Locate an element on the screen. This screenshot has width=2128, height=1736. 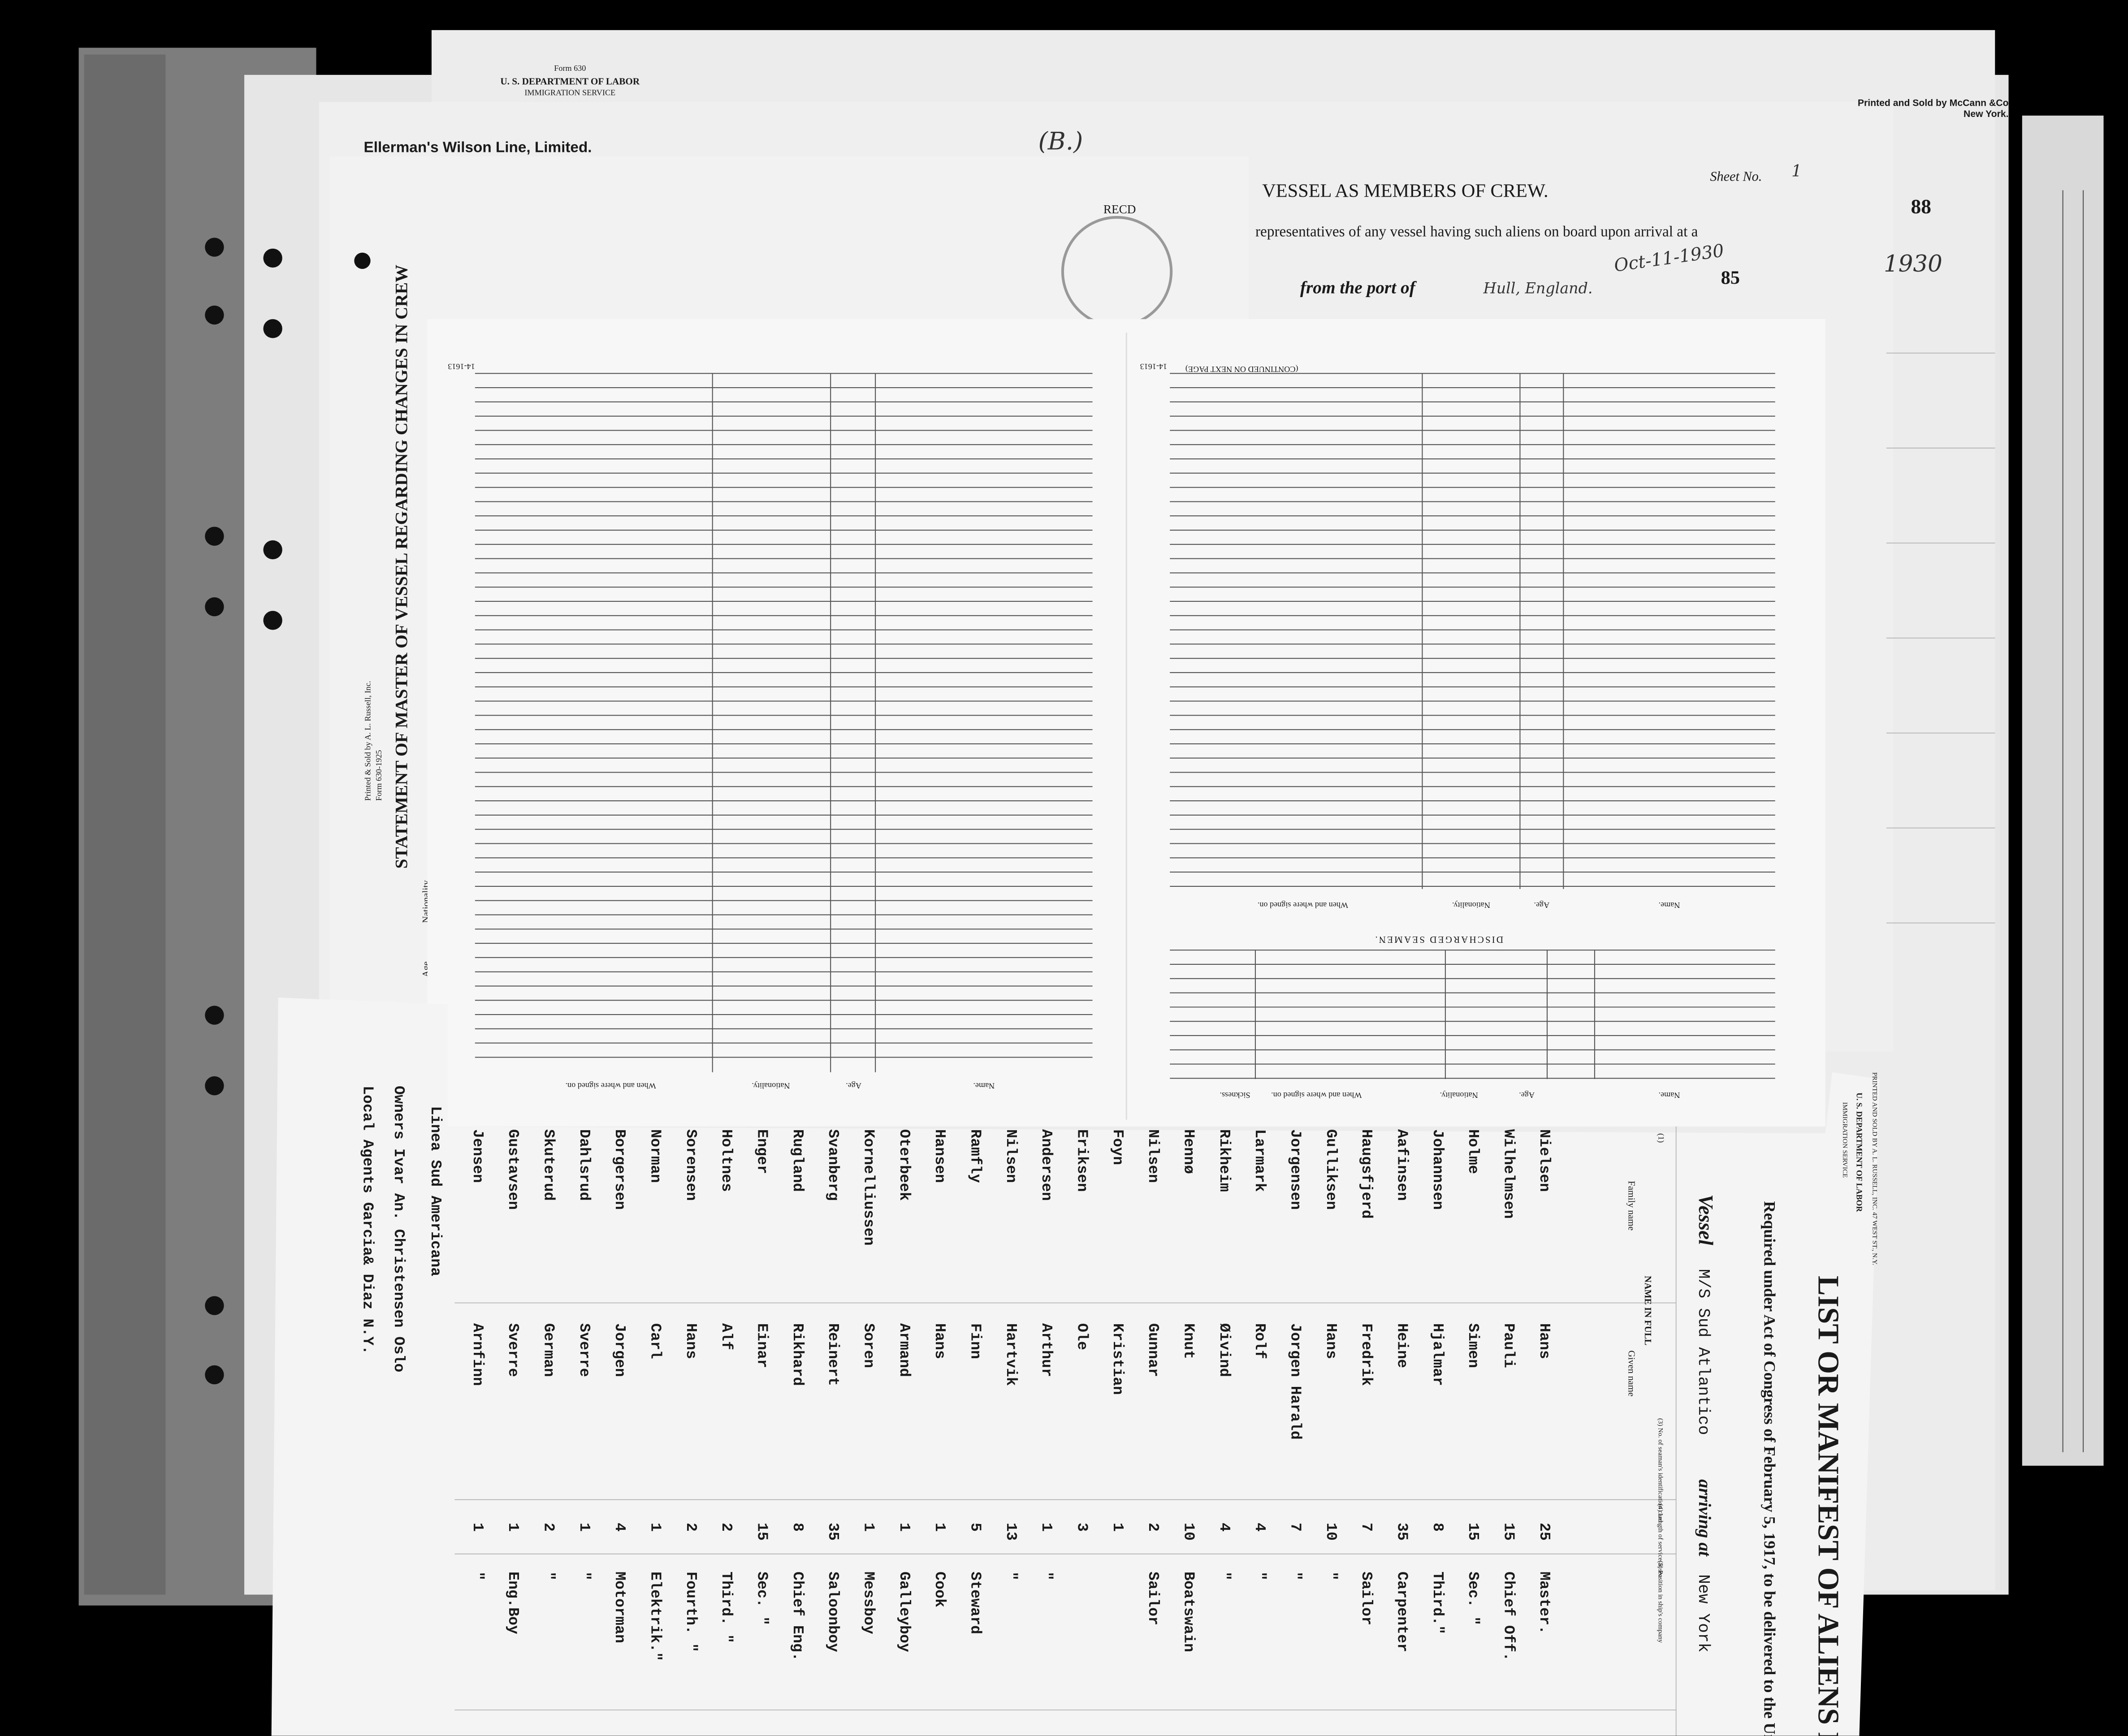
given-name: Rikhard is located at coordinates (797, 1354).